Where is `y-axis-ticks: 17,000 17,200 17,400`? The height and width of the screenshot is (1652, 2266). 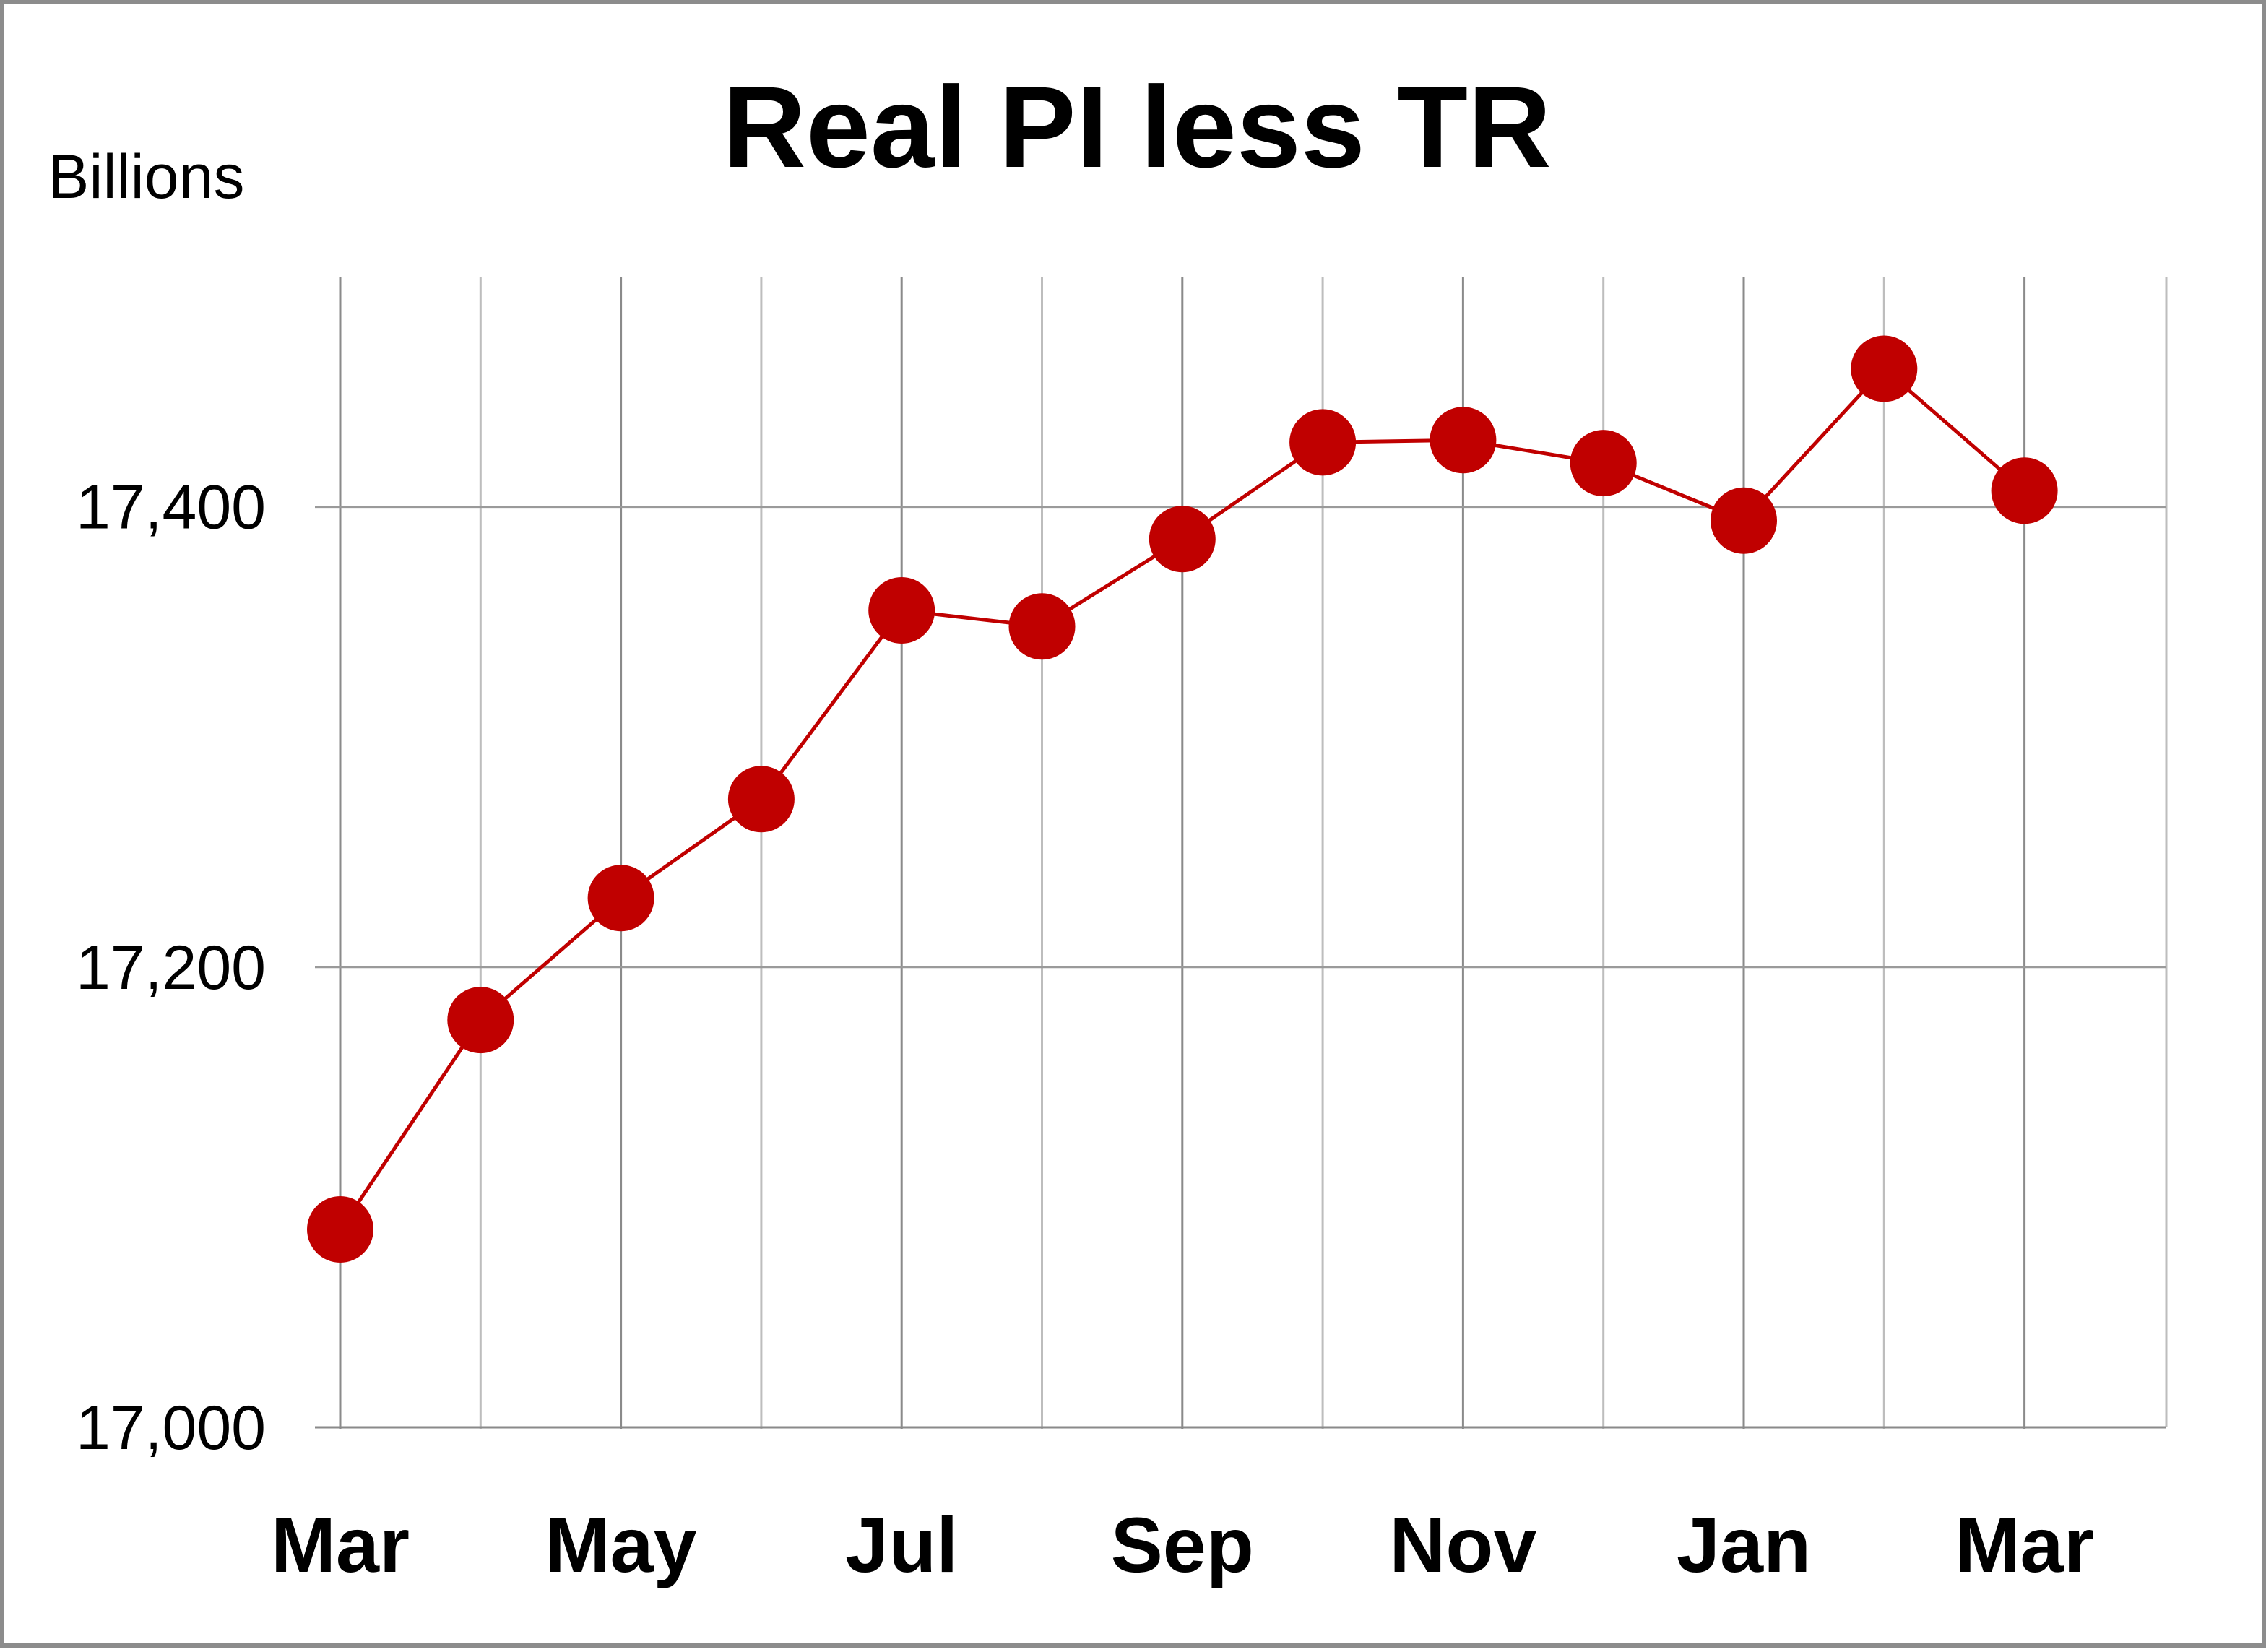
y-axis-ticks: 17,000 17,200 17,400 is located at coordinates (171, 968).